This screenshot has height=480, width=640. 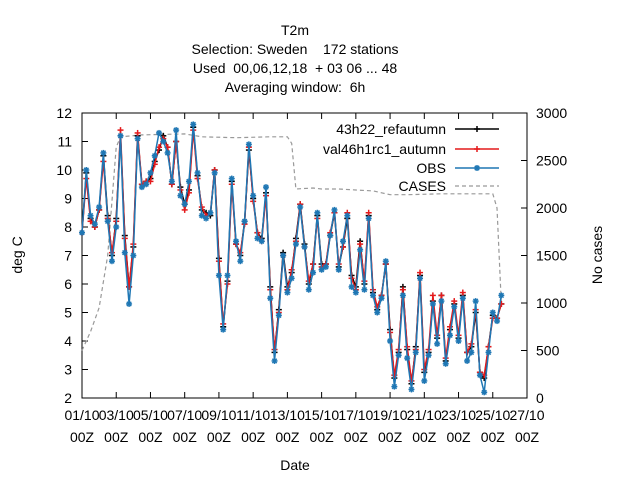 What do you see at coordinates (411, 149) in the screenshot?
I see `legend-entry: val46h1rc1_autumn` at bounding box center [411, 149].